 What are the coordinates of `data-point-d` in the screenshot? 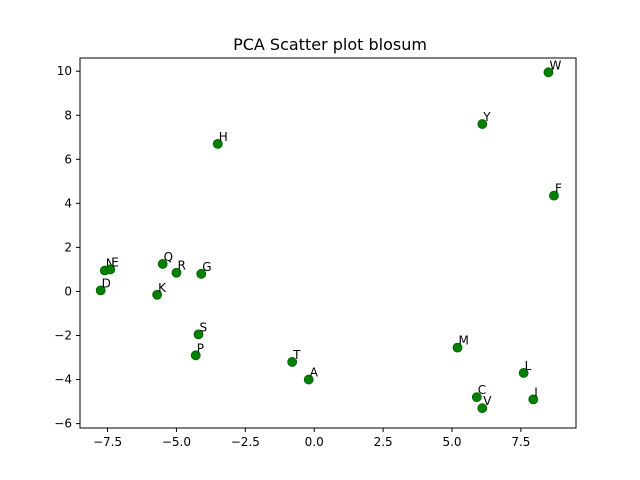 It's located at (100, 290).